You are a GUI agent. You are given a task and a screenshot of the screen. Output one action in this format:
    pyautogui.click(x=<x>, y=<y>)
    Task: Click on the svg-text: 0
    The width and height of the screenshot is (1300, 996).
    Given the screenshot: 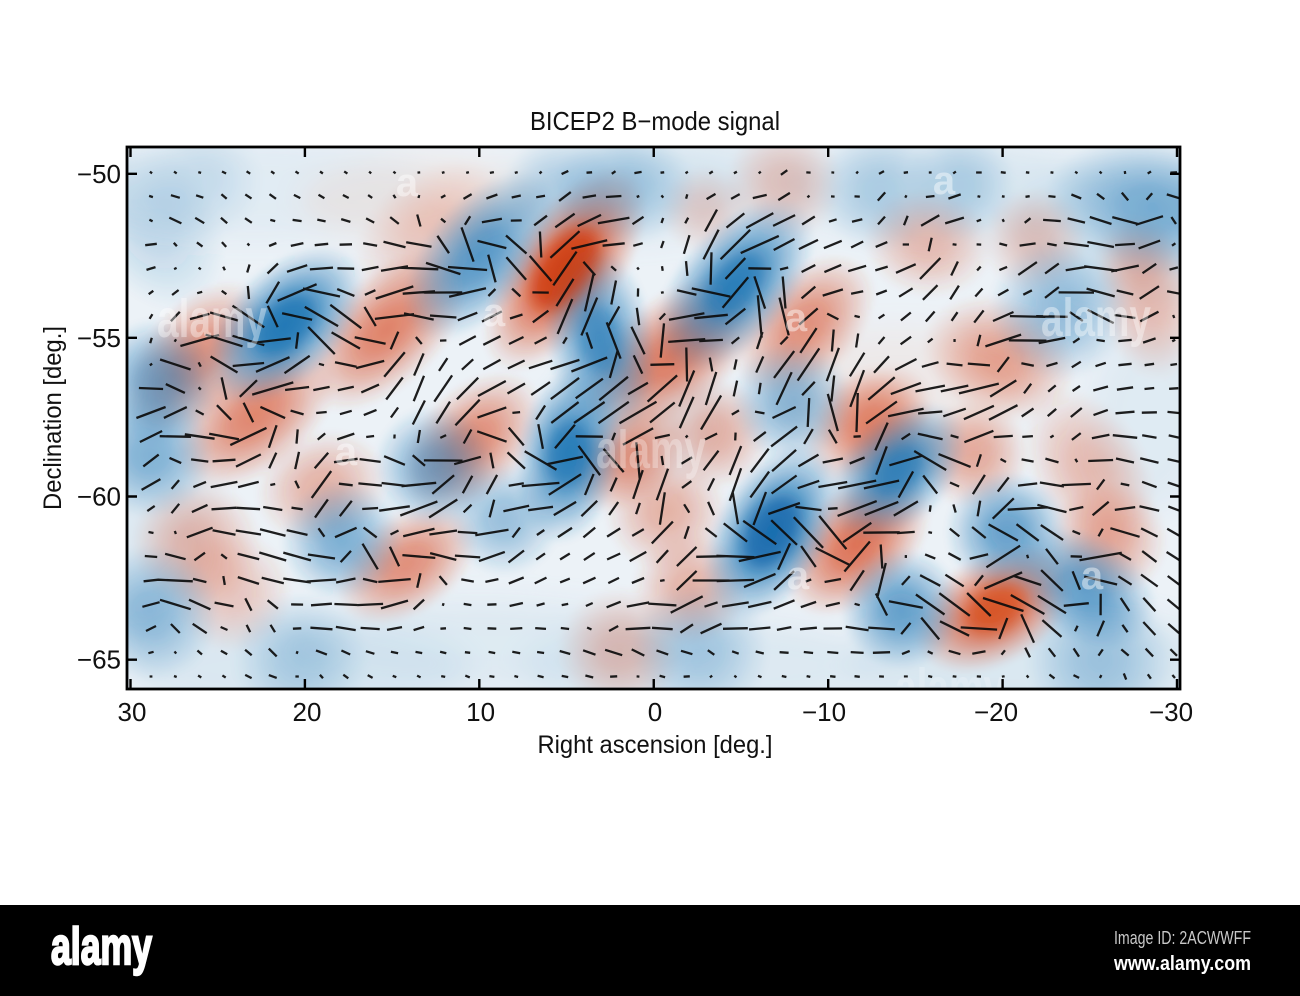 What is the action you would take?
    pyautogui.click(x=655, y=712)
    